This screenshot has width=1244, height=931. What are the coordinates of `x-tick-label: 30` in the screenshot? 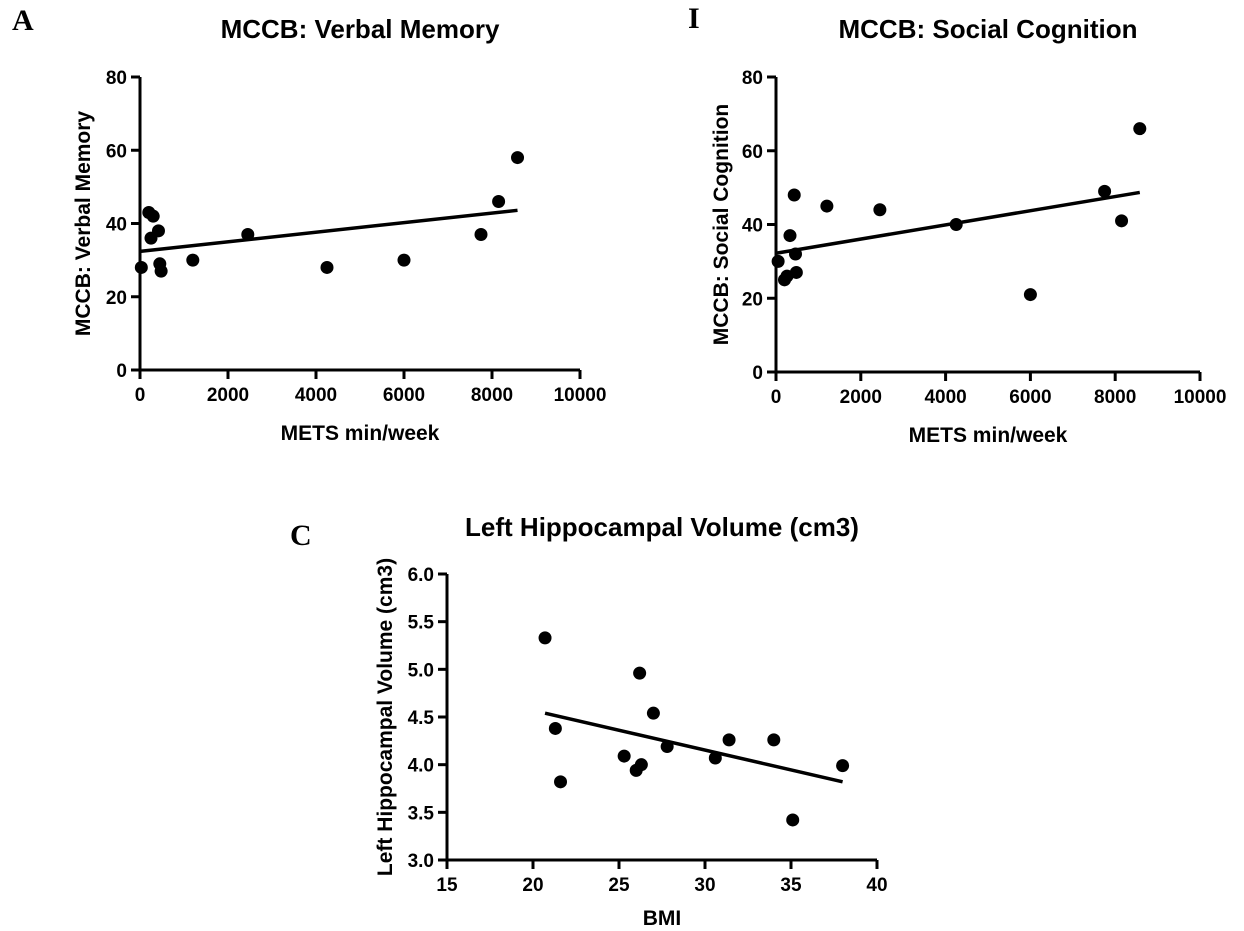 It's located at (704, 885).